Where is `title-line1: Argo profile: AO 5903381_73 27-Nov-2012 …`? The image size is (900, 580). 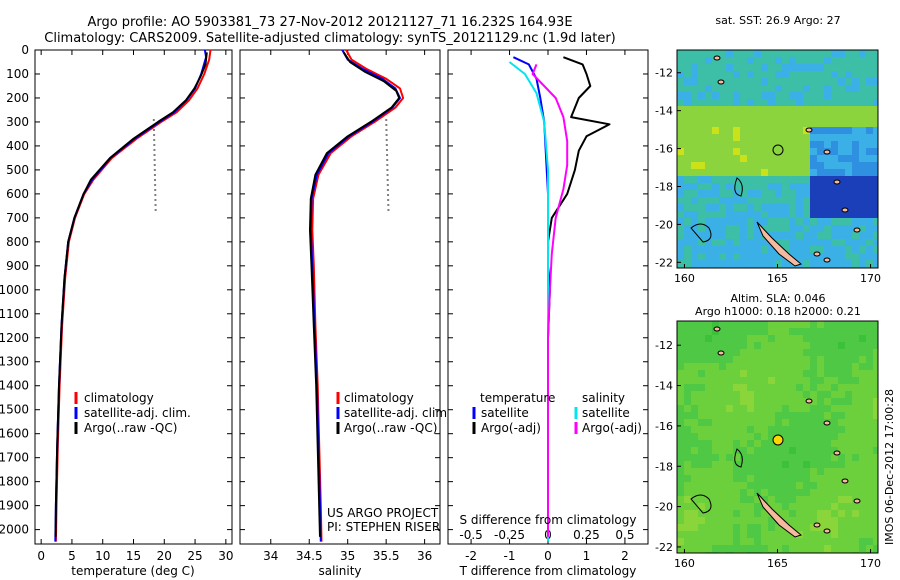
title-line1: Argo profile: AO 5903381_73 27-Nov-2012 … is located at coordinates (329, 22).